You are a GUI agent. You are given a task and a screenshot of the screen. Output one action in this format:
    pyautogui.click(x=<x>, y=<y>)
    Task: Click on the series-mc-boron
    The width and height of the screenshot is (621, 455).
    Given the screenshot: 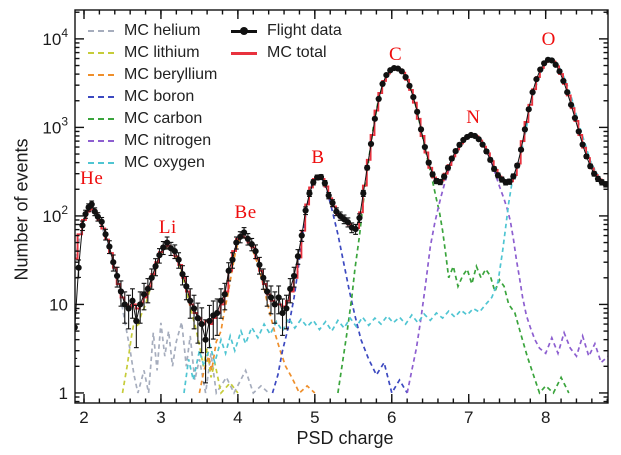 What is the action you would take?
    pyautogui.click(x=339, y=286)
    